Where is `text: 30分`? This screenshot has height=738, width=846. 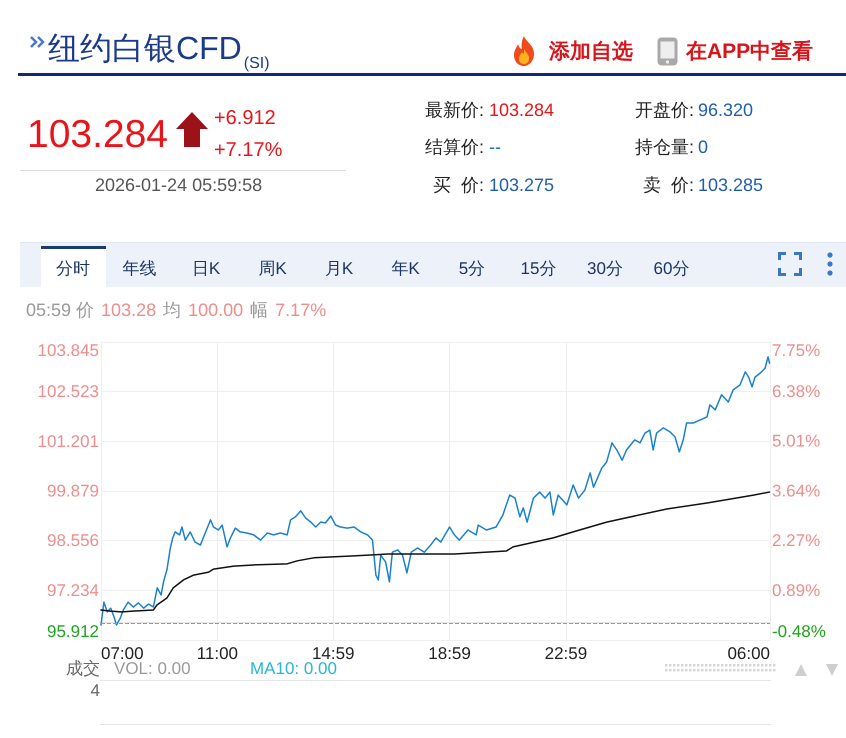 text: 30分 is located at coordinates (605, 268).